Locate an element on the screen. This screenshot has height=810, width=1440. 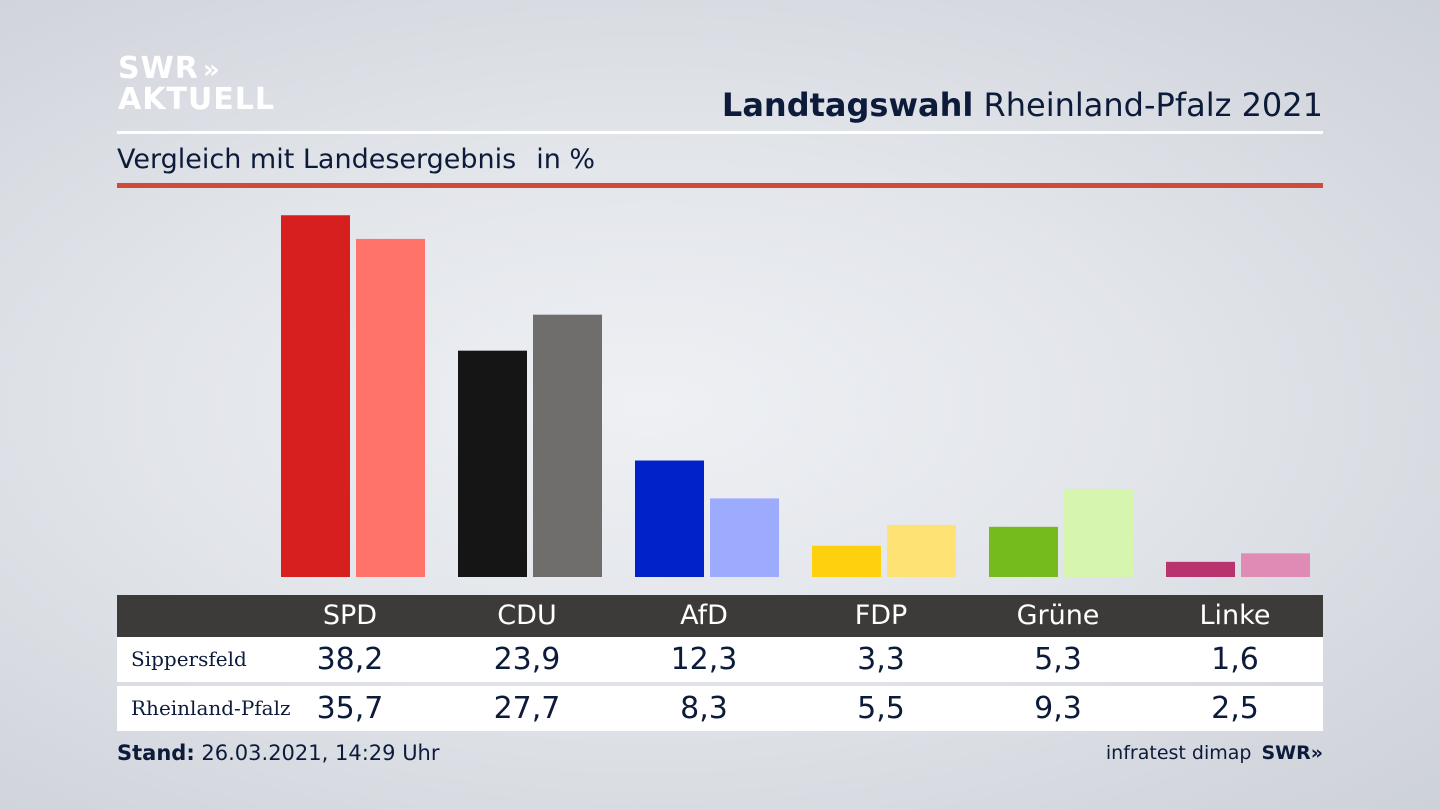
bar-fdp-local is located at coordinates (846, 561).